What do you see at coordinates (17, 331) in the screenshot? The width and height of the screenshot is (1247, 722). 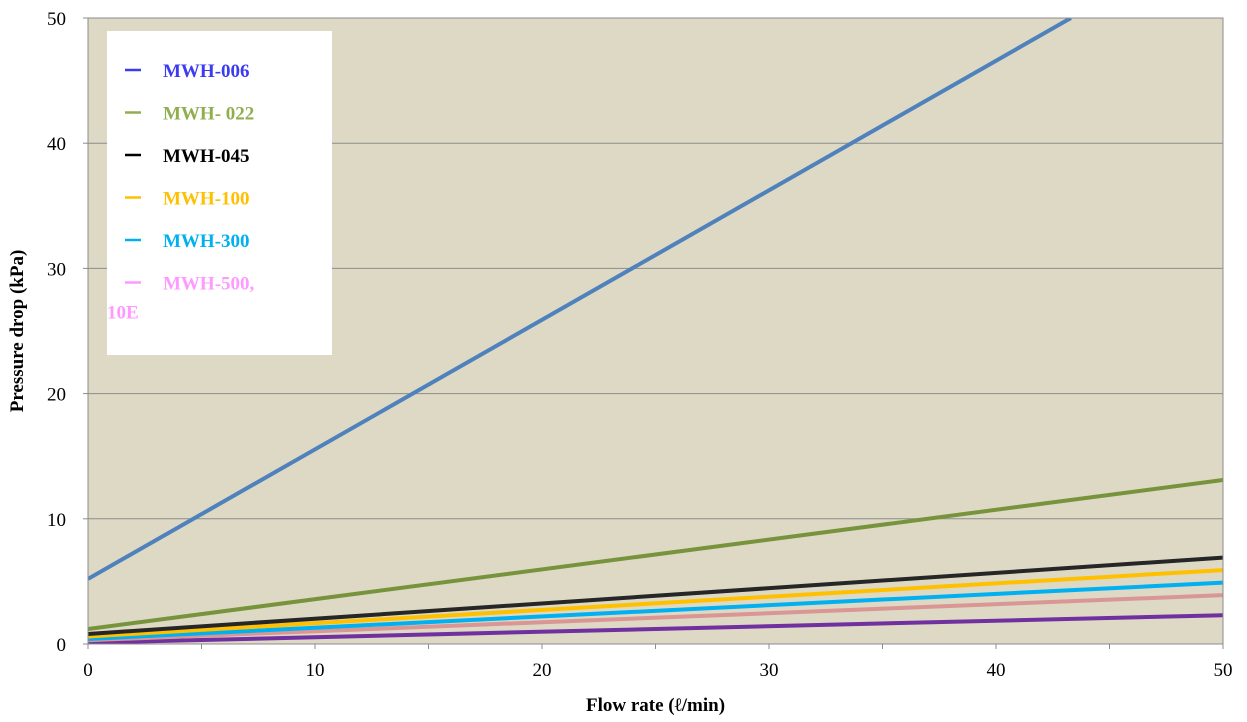 I see `y-axis-title: Pressure drop (kPa)` at bounding box center [17, 331].